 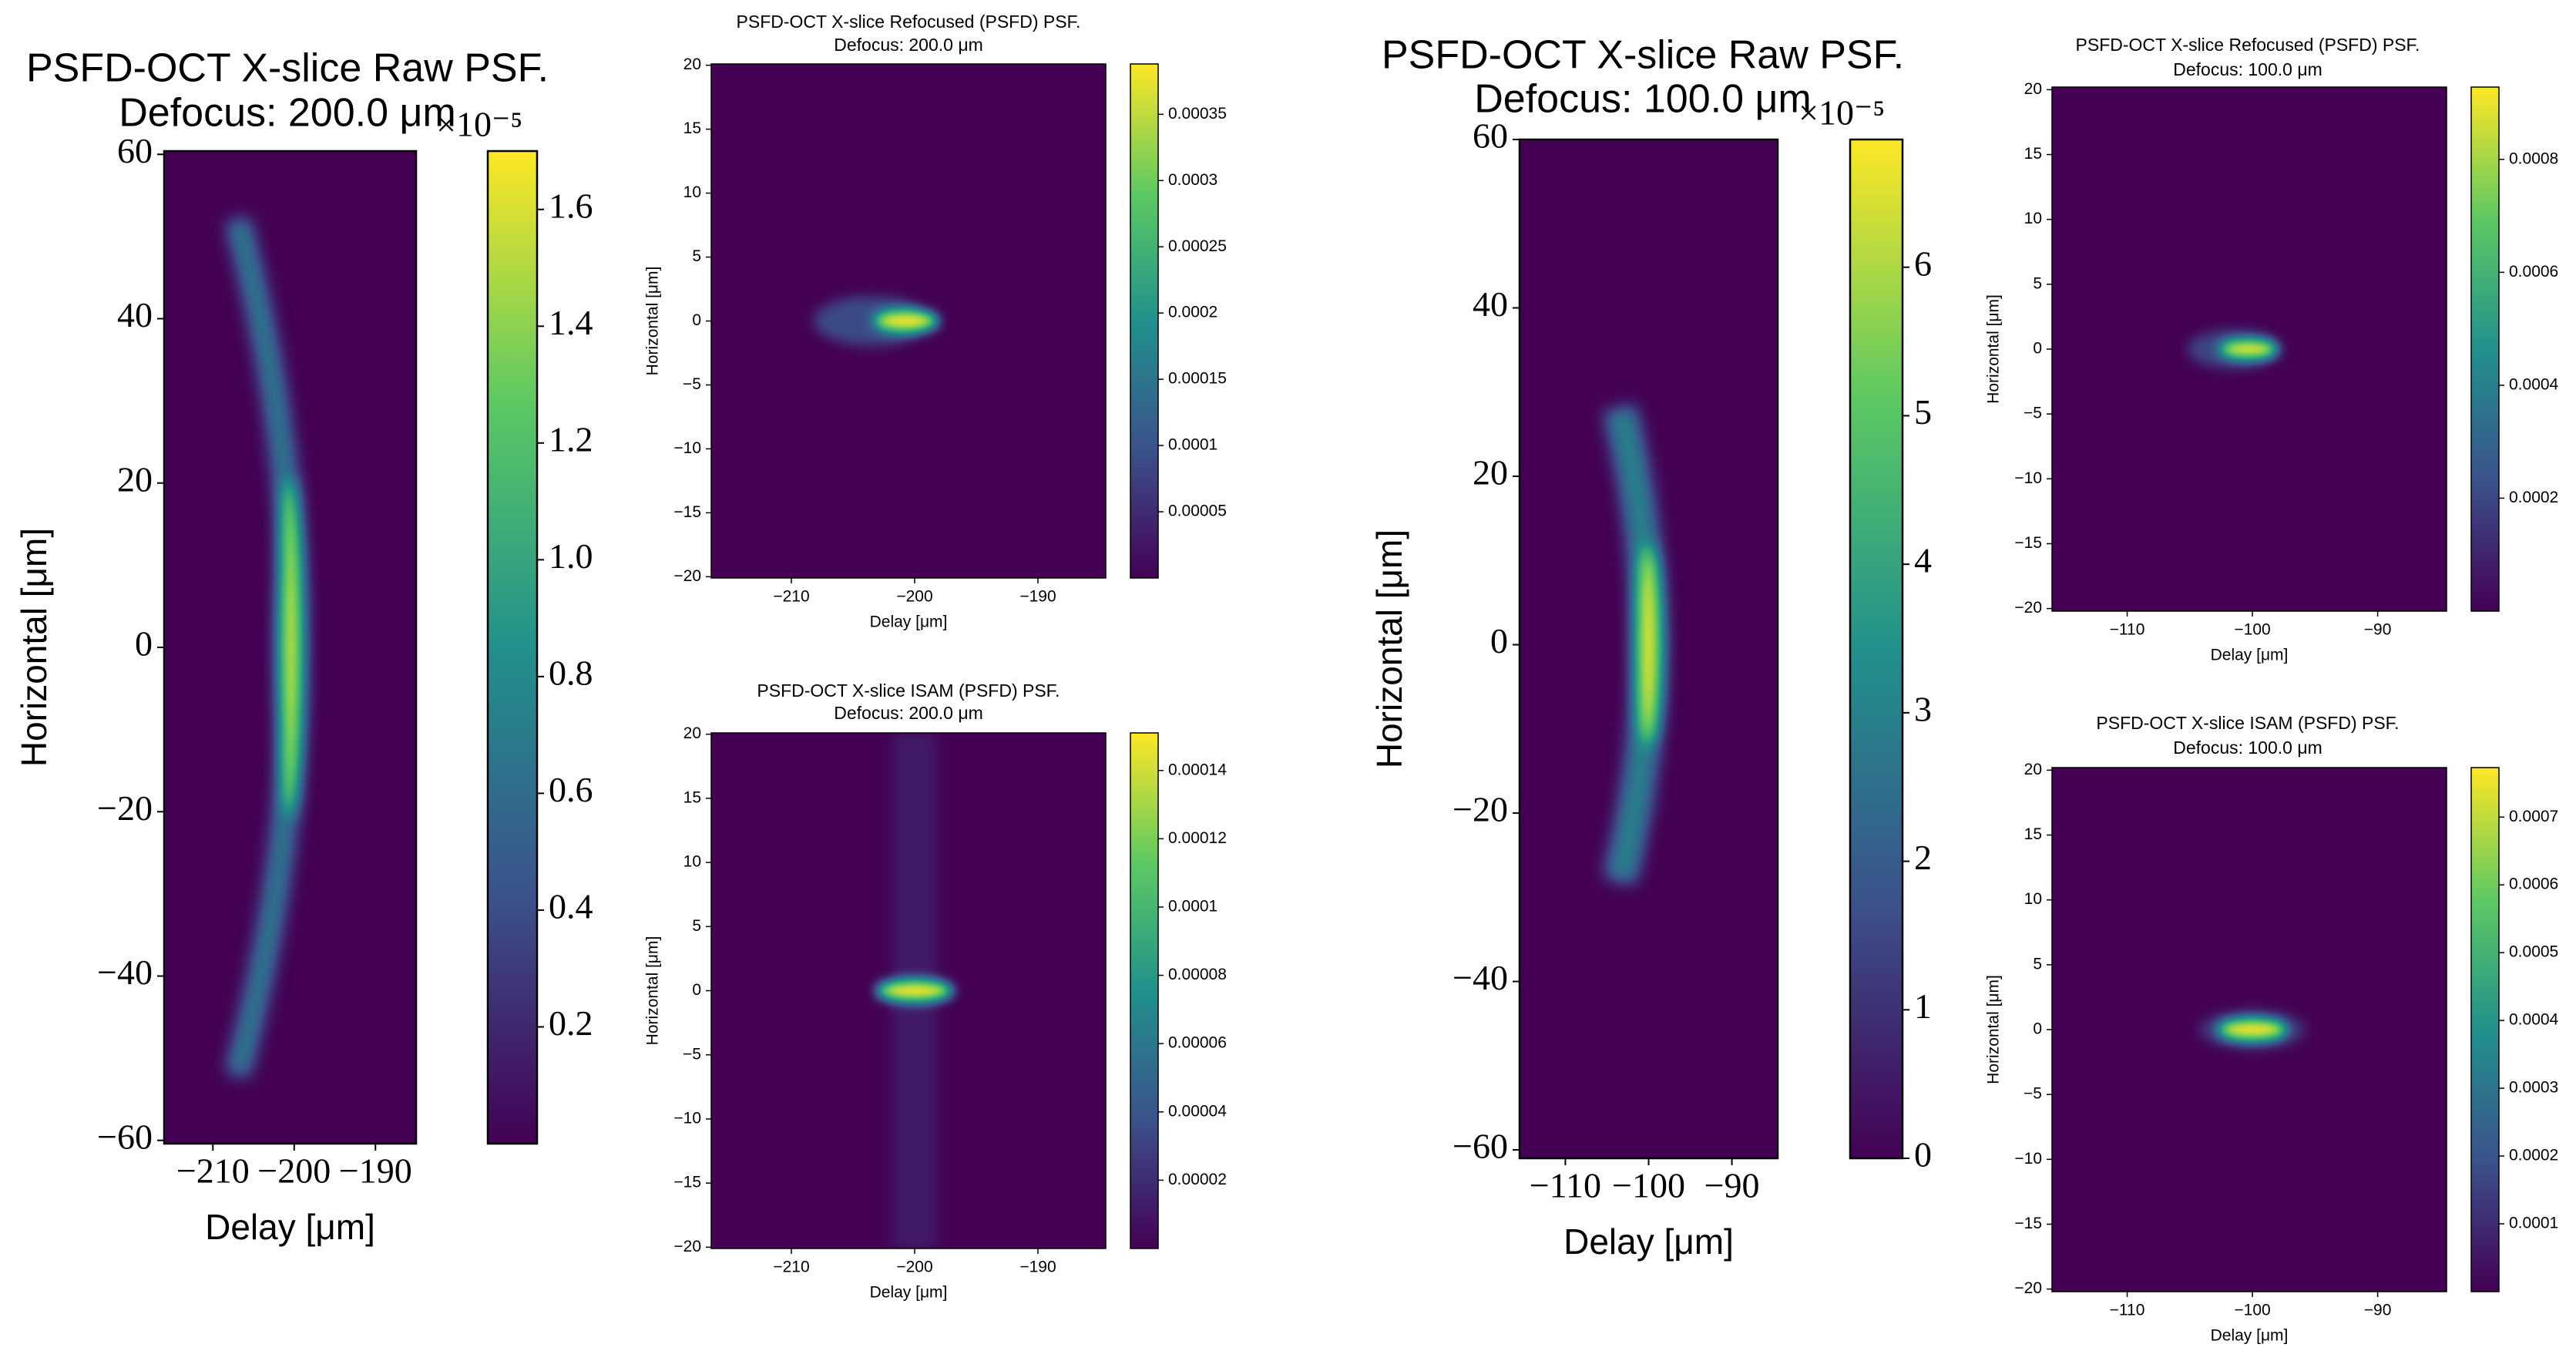 I want to click on chart-title: PSFD-OCT X-slice Refocused (PSFD) PSF., so click(x=909, y=22).